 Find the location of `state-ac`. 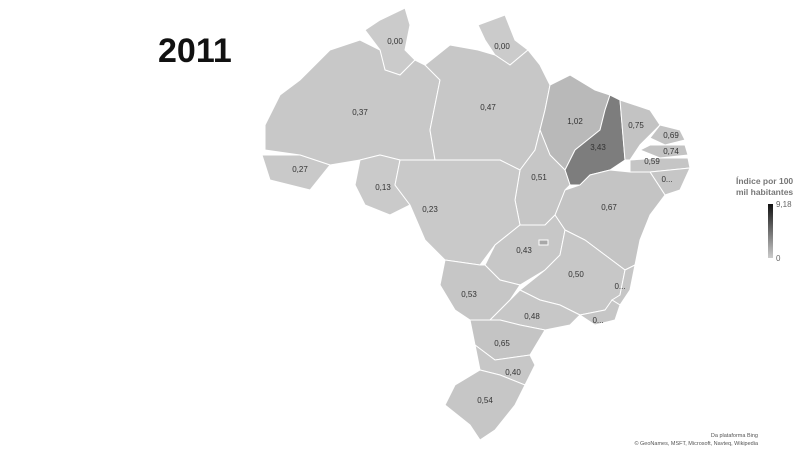

state-ac is located at coordinates (296, 172).